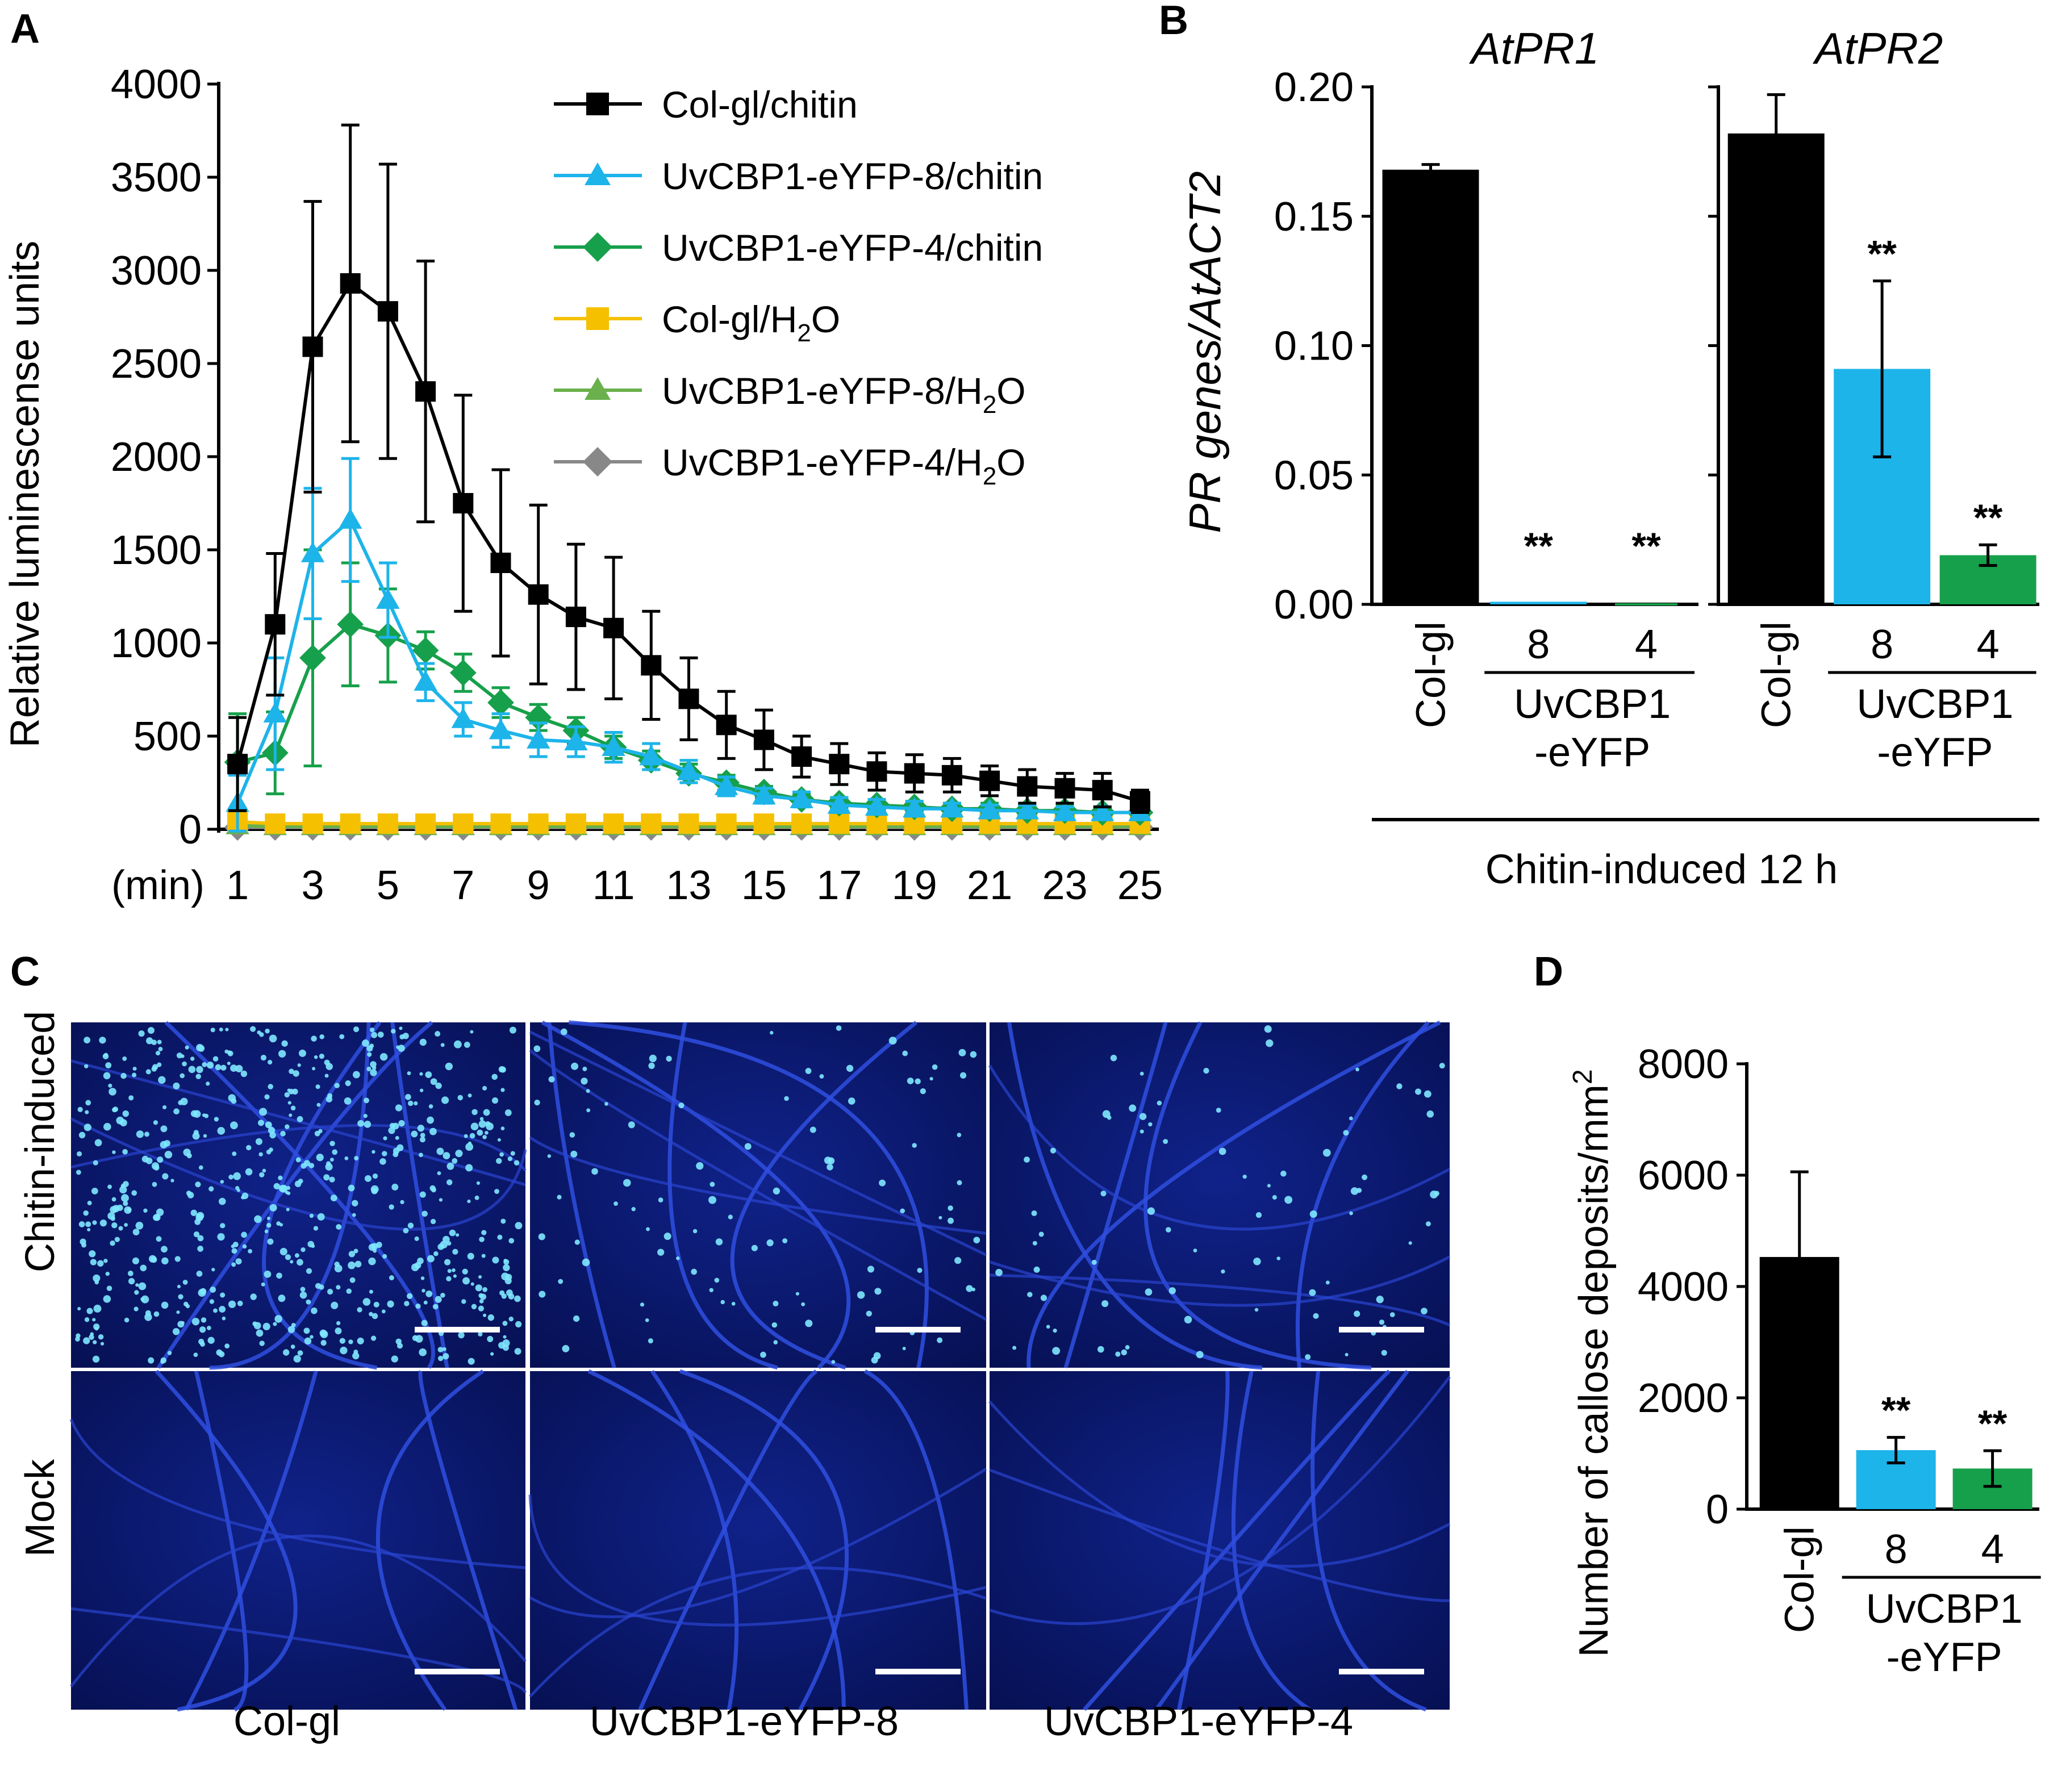 Image resolution: width=2045 pixels, height=1792 pixels. What do you see at coordinates (1592, 705) in the screenshot?
I see `b1-genotype-label: UvCBP1` at bounding box center [1592, 705].